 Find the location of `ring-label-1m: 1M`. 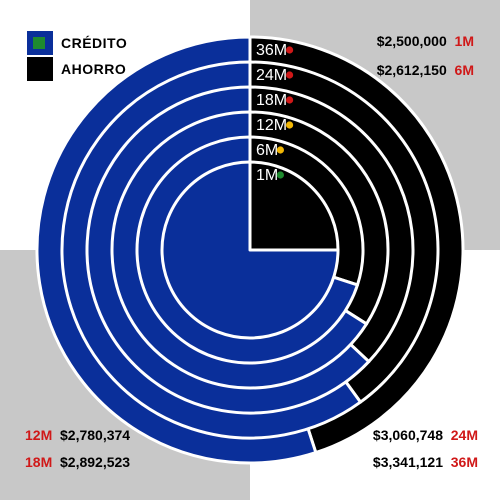

ring-label-1m: 1M is located at coordinates (267, 175).